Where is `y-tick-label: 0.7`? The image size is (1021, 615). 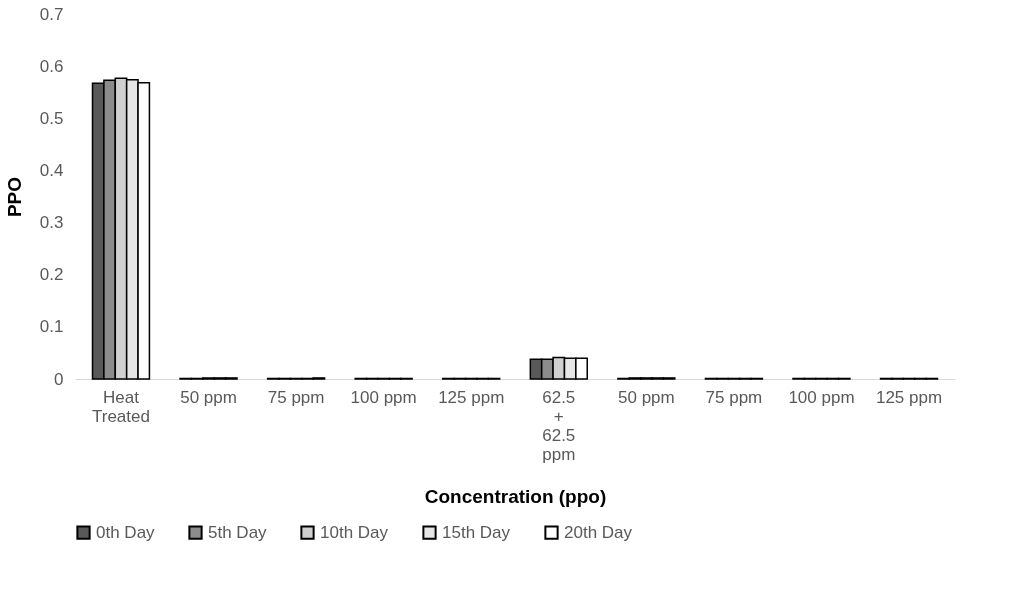
y-tick-label: 0.7 is located at coordinates (51, 14).